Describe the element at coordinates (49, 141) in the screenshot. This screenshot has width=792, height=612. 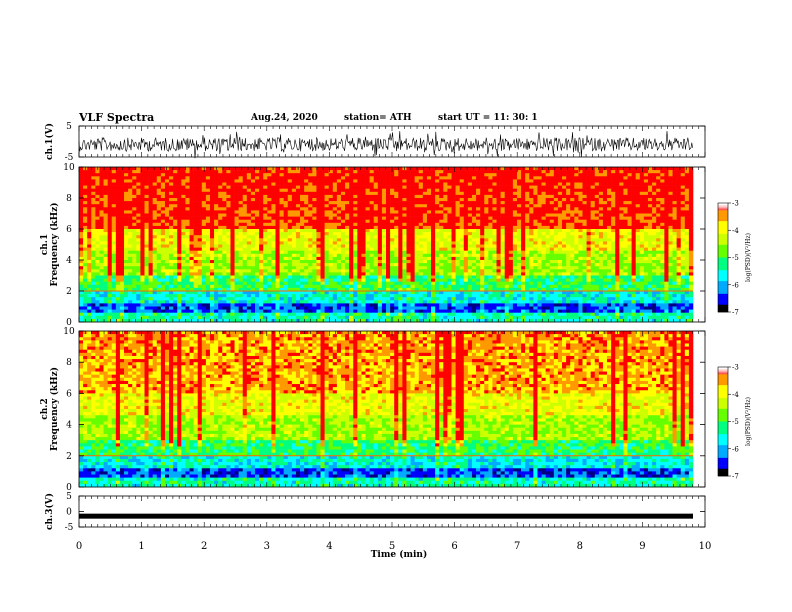
I see `y-axis-label: ch.1(V)` at that location.